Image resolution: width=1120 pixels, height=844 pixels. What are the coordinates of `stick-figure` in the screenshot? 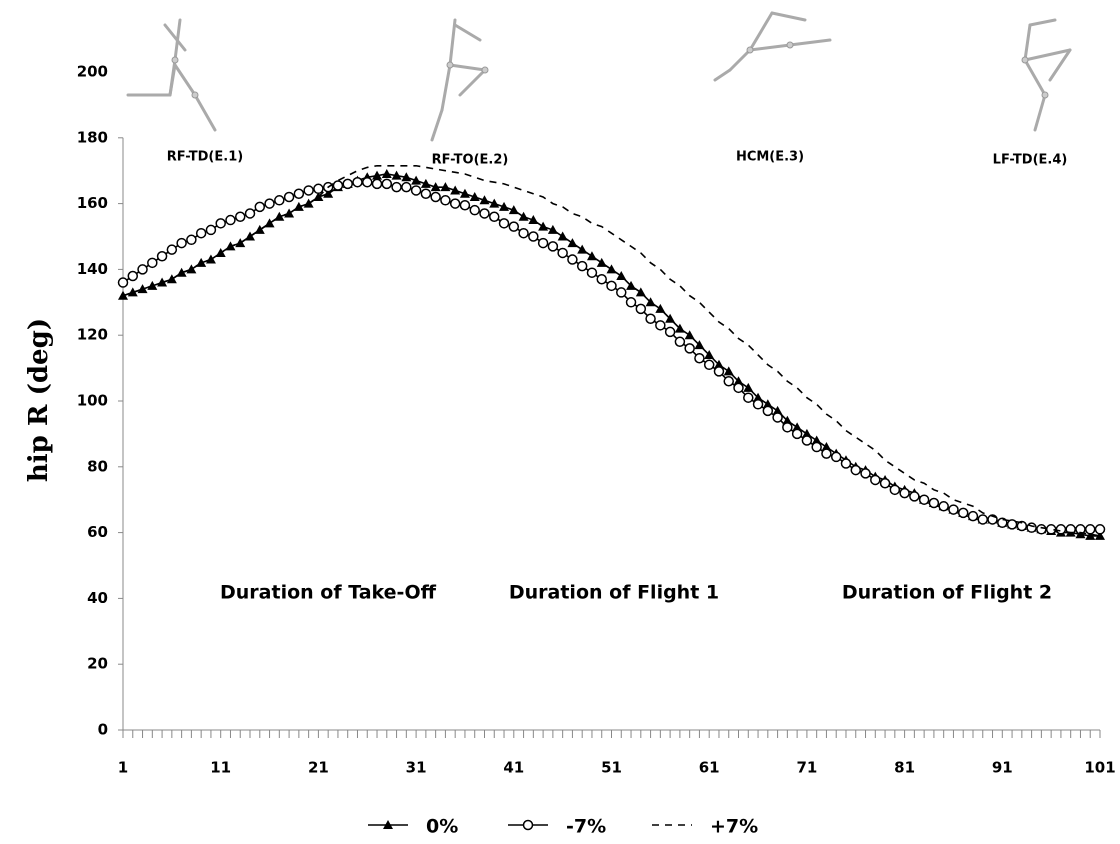 It's located at (459, 80).